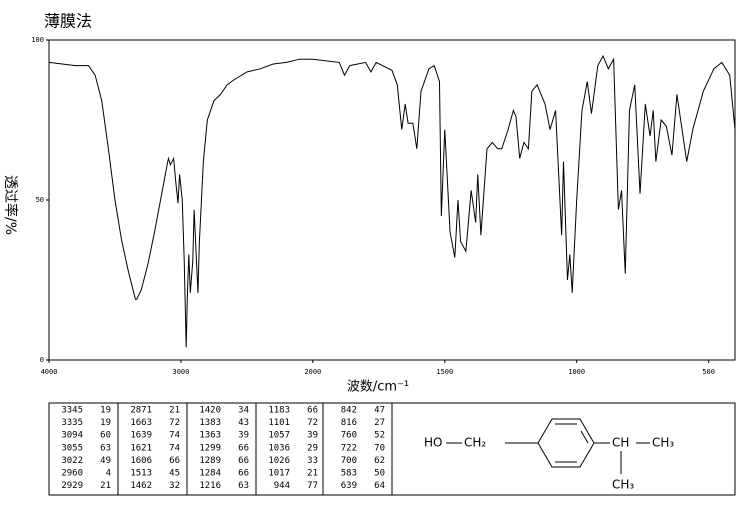 This screenshot has height=510, width=738. What do you see at coordinates (141, 436) in the screenshot?
I see `wavenumber-cell: 1639` at bounding box center [141, 436].